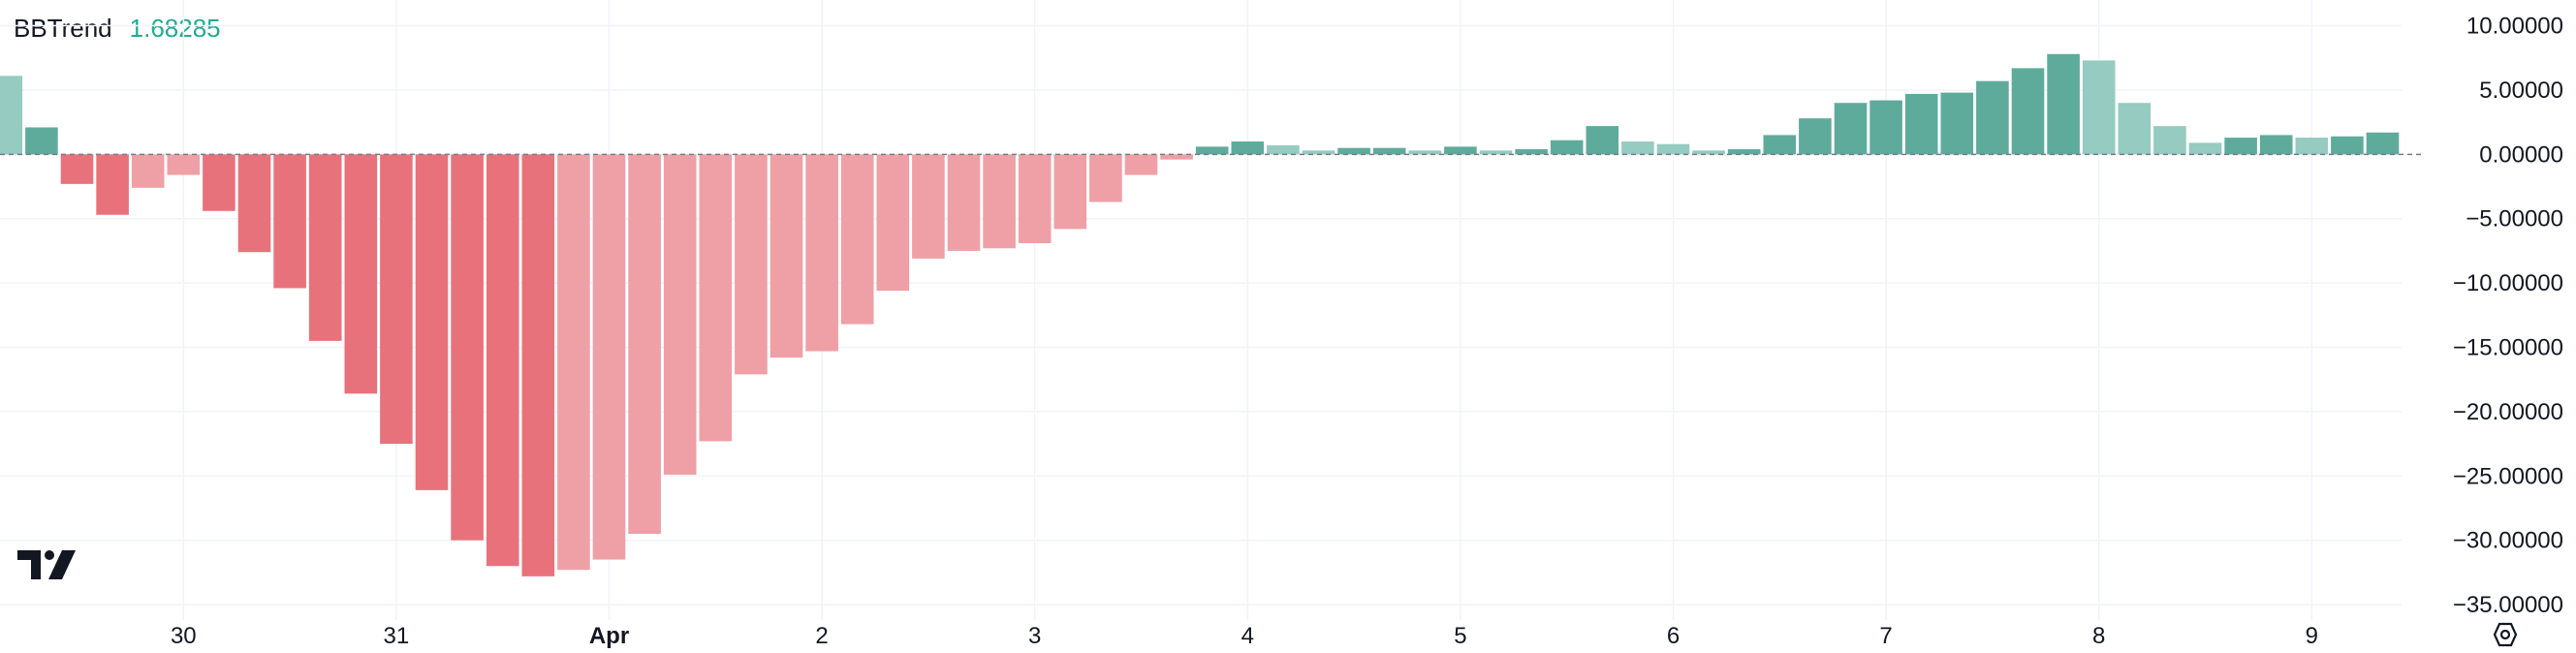 This screenshot has width=2576, height=653. What do you see at coordinates (2521, 154) in the screenshot?
I see `y-tick-label: 0.00000` at bounding box center [2521, 154].